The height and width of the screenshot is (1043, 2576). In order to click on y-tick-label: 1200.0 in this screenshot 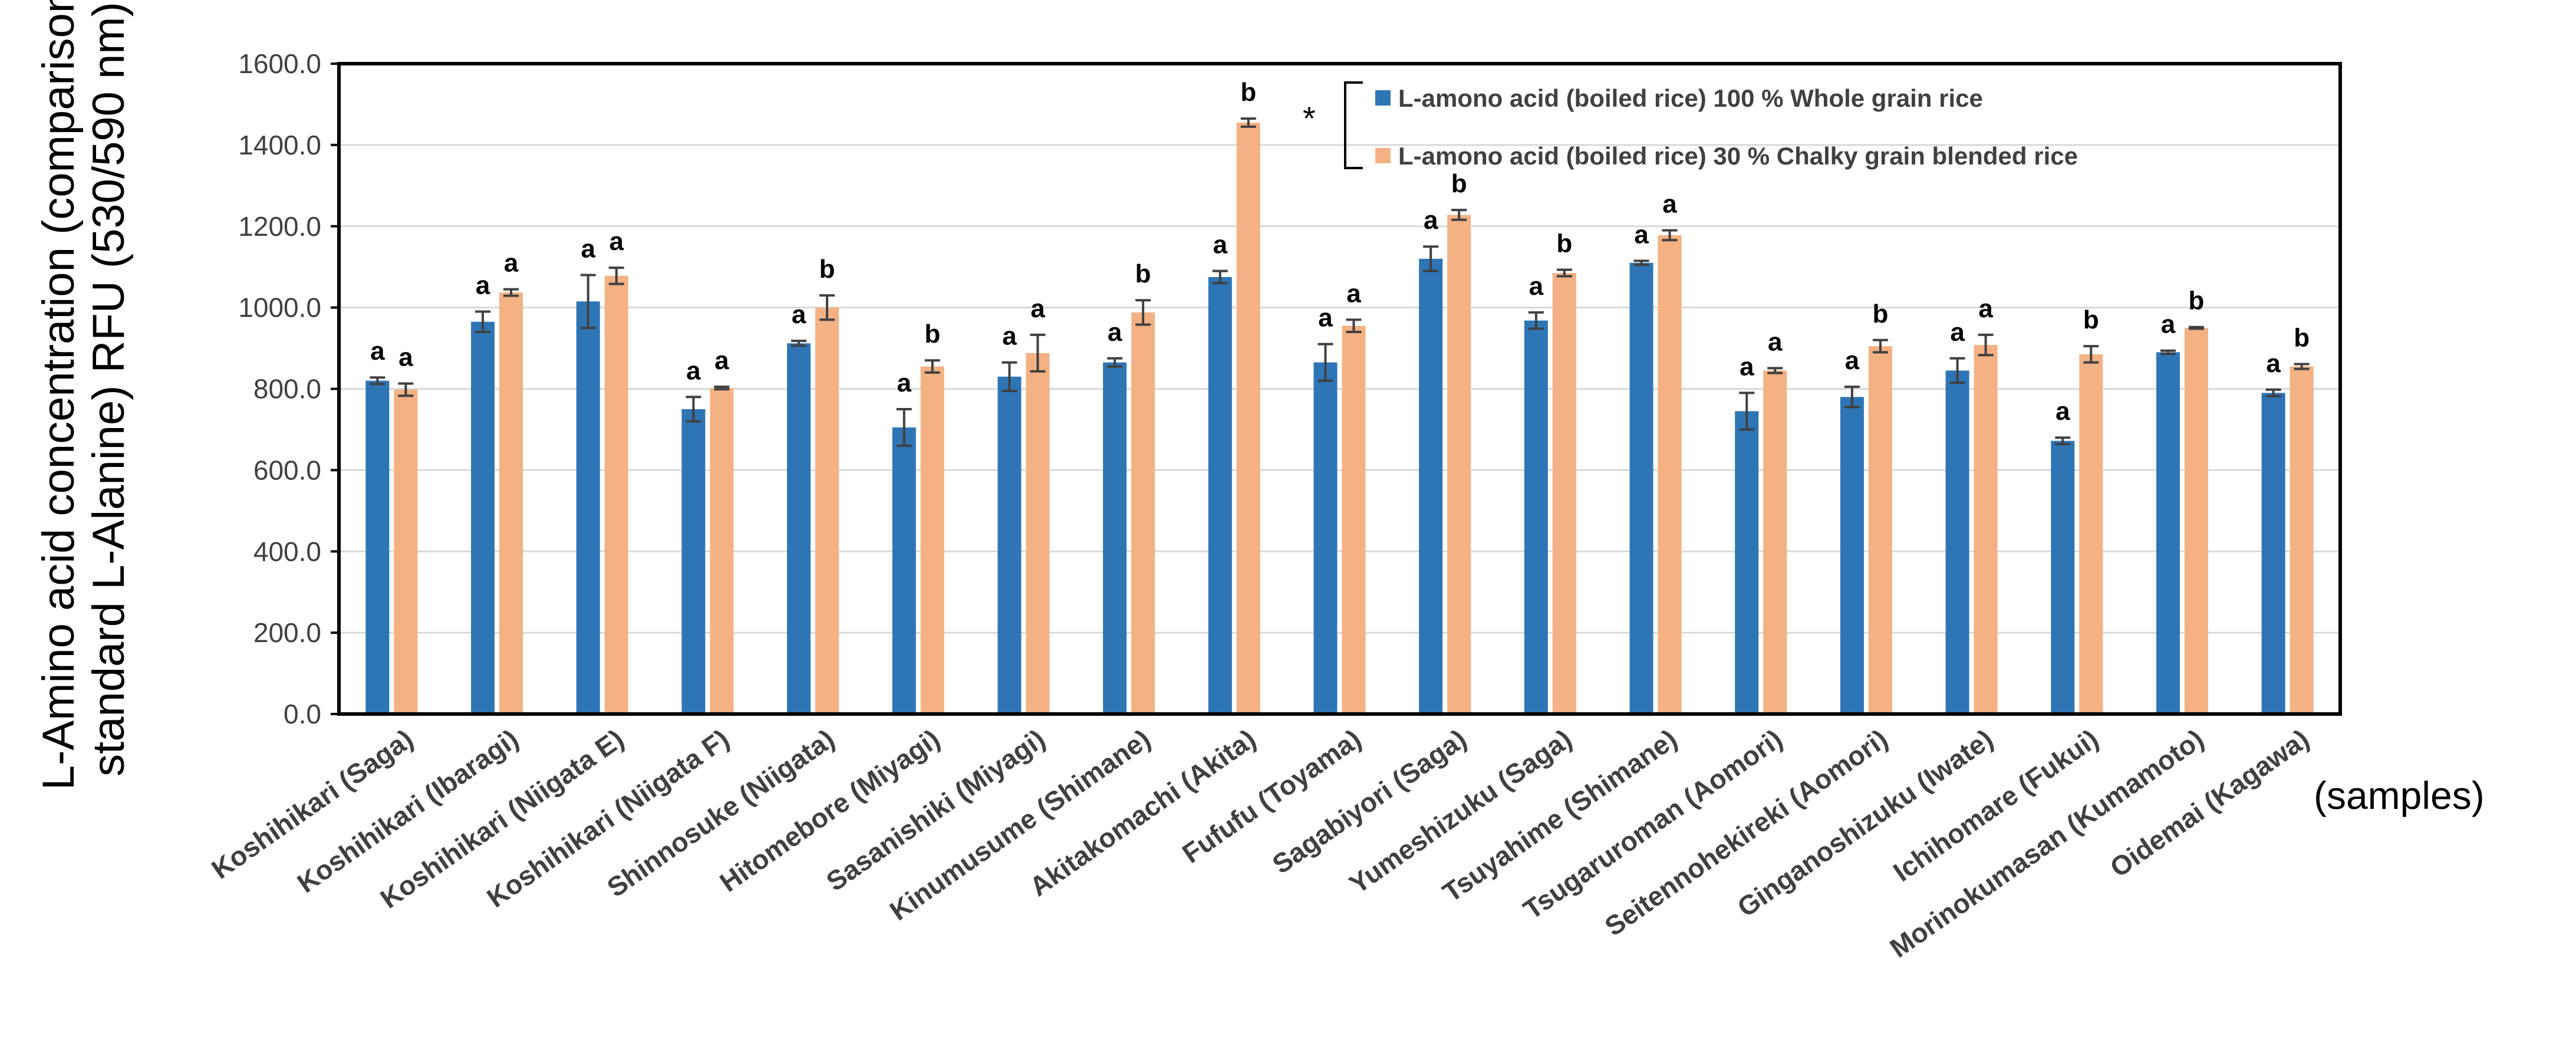, I will do `click(279, 226)`.